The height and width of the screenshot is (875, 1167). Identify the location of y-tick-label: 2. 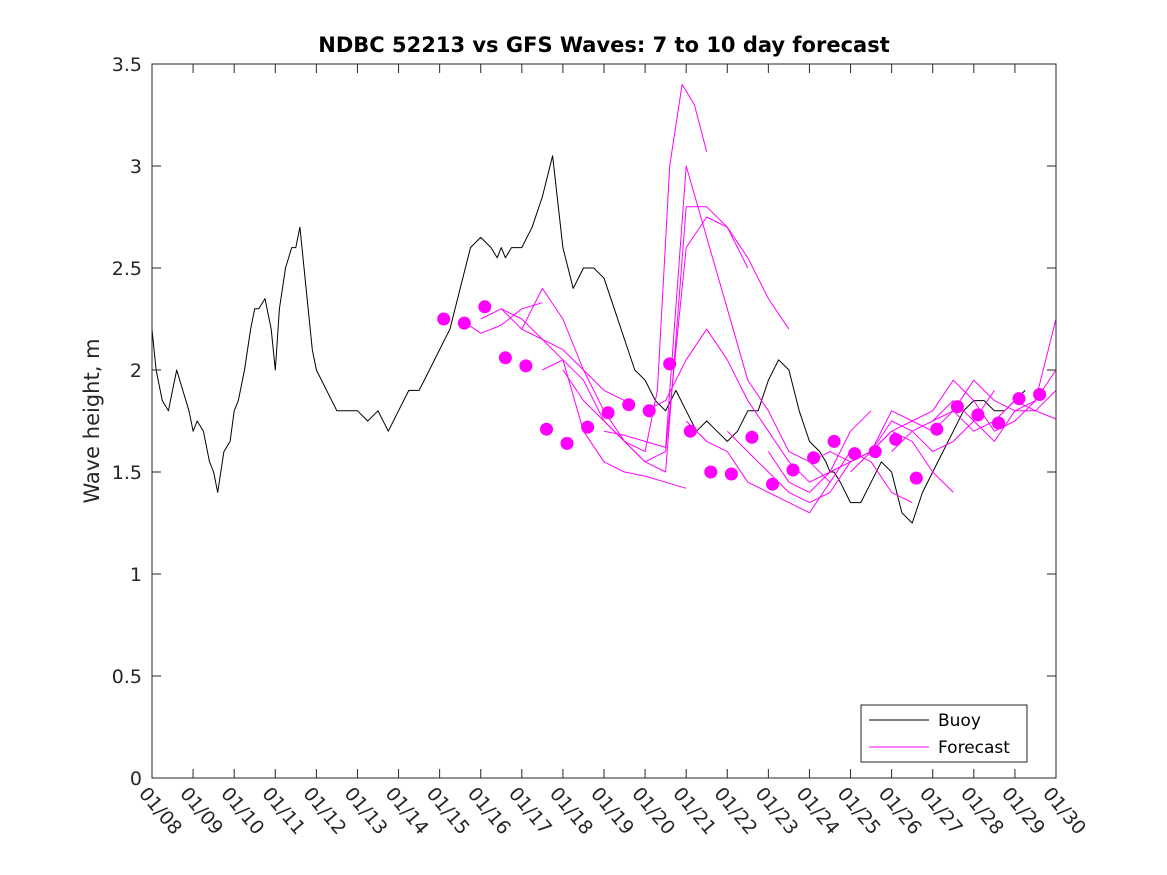
(136, 371).